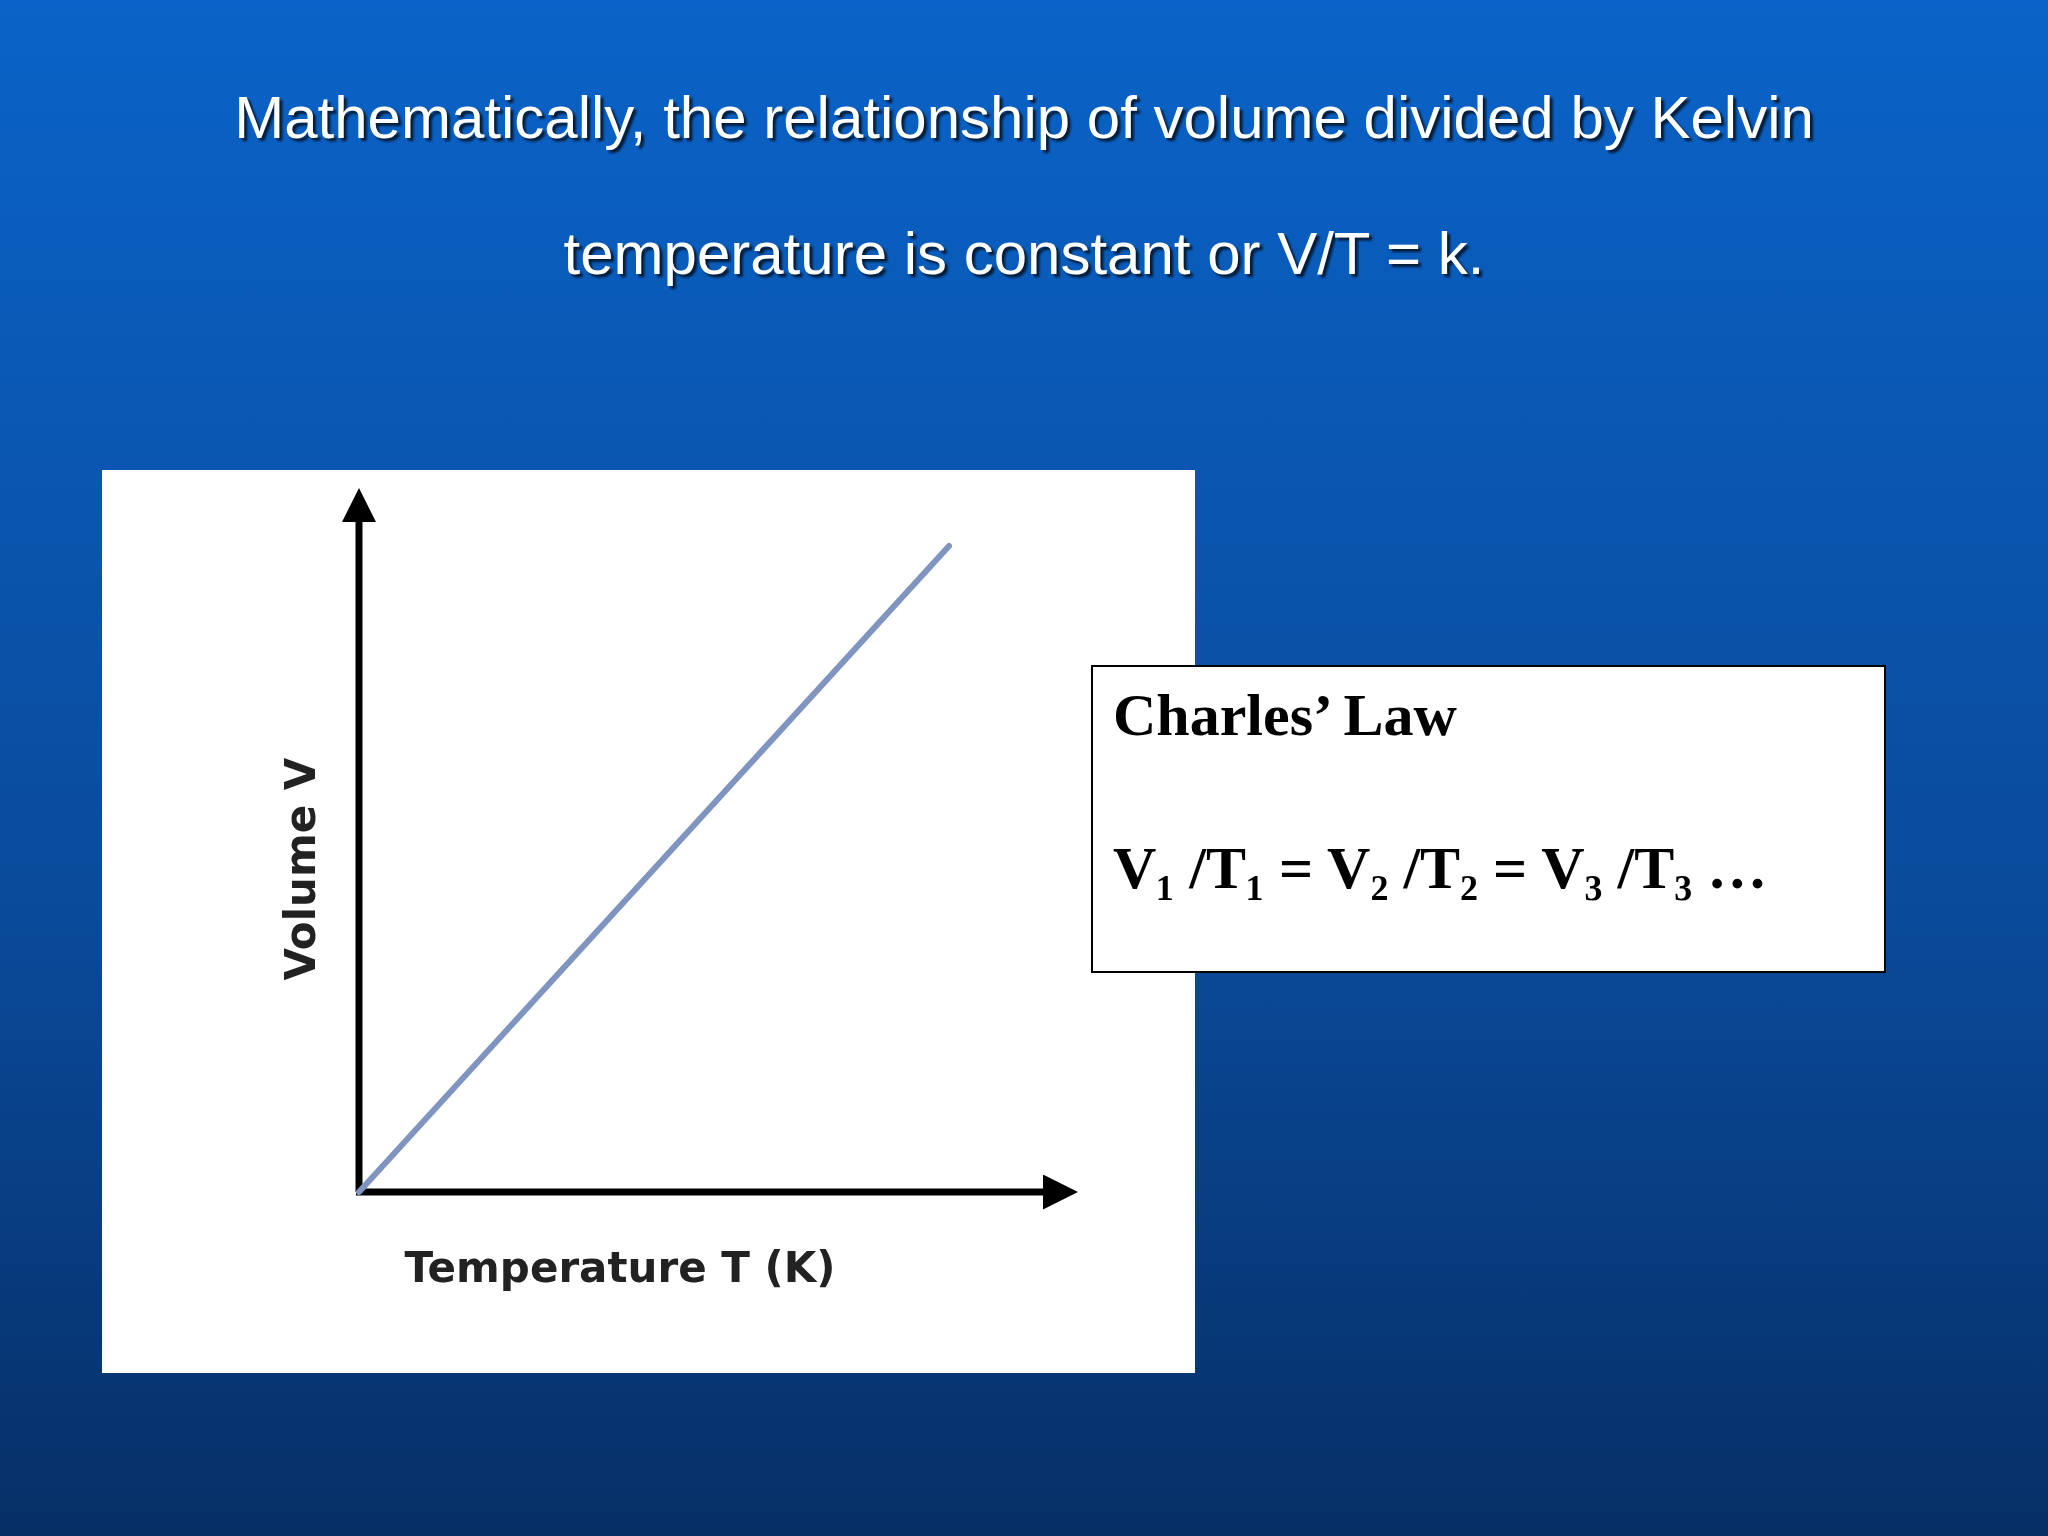 Image resolution: width=2048 pixels, height=1536 pixels. Describe the element at coordinates (1024, 185) in the screenshot. I see `chart-title: Mathematically, the relationship of volume divided by Kelvin temperature is constant or V/T = k.` at that location.